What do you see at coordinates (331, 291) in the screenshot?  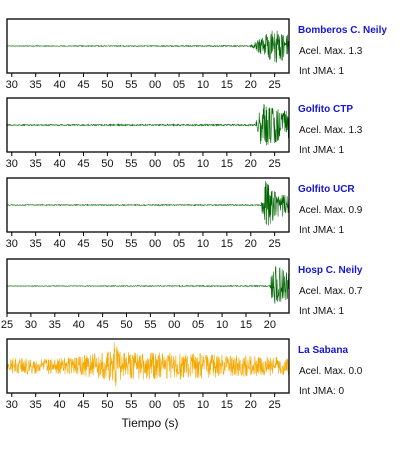 I see `max-acceleration: Acel. Max. 0.7` at bounding box center [331, 291].